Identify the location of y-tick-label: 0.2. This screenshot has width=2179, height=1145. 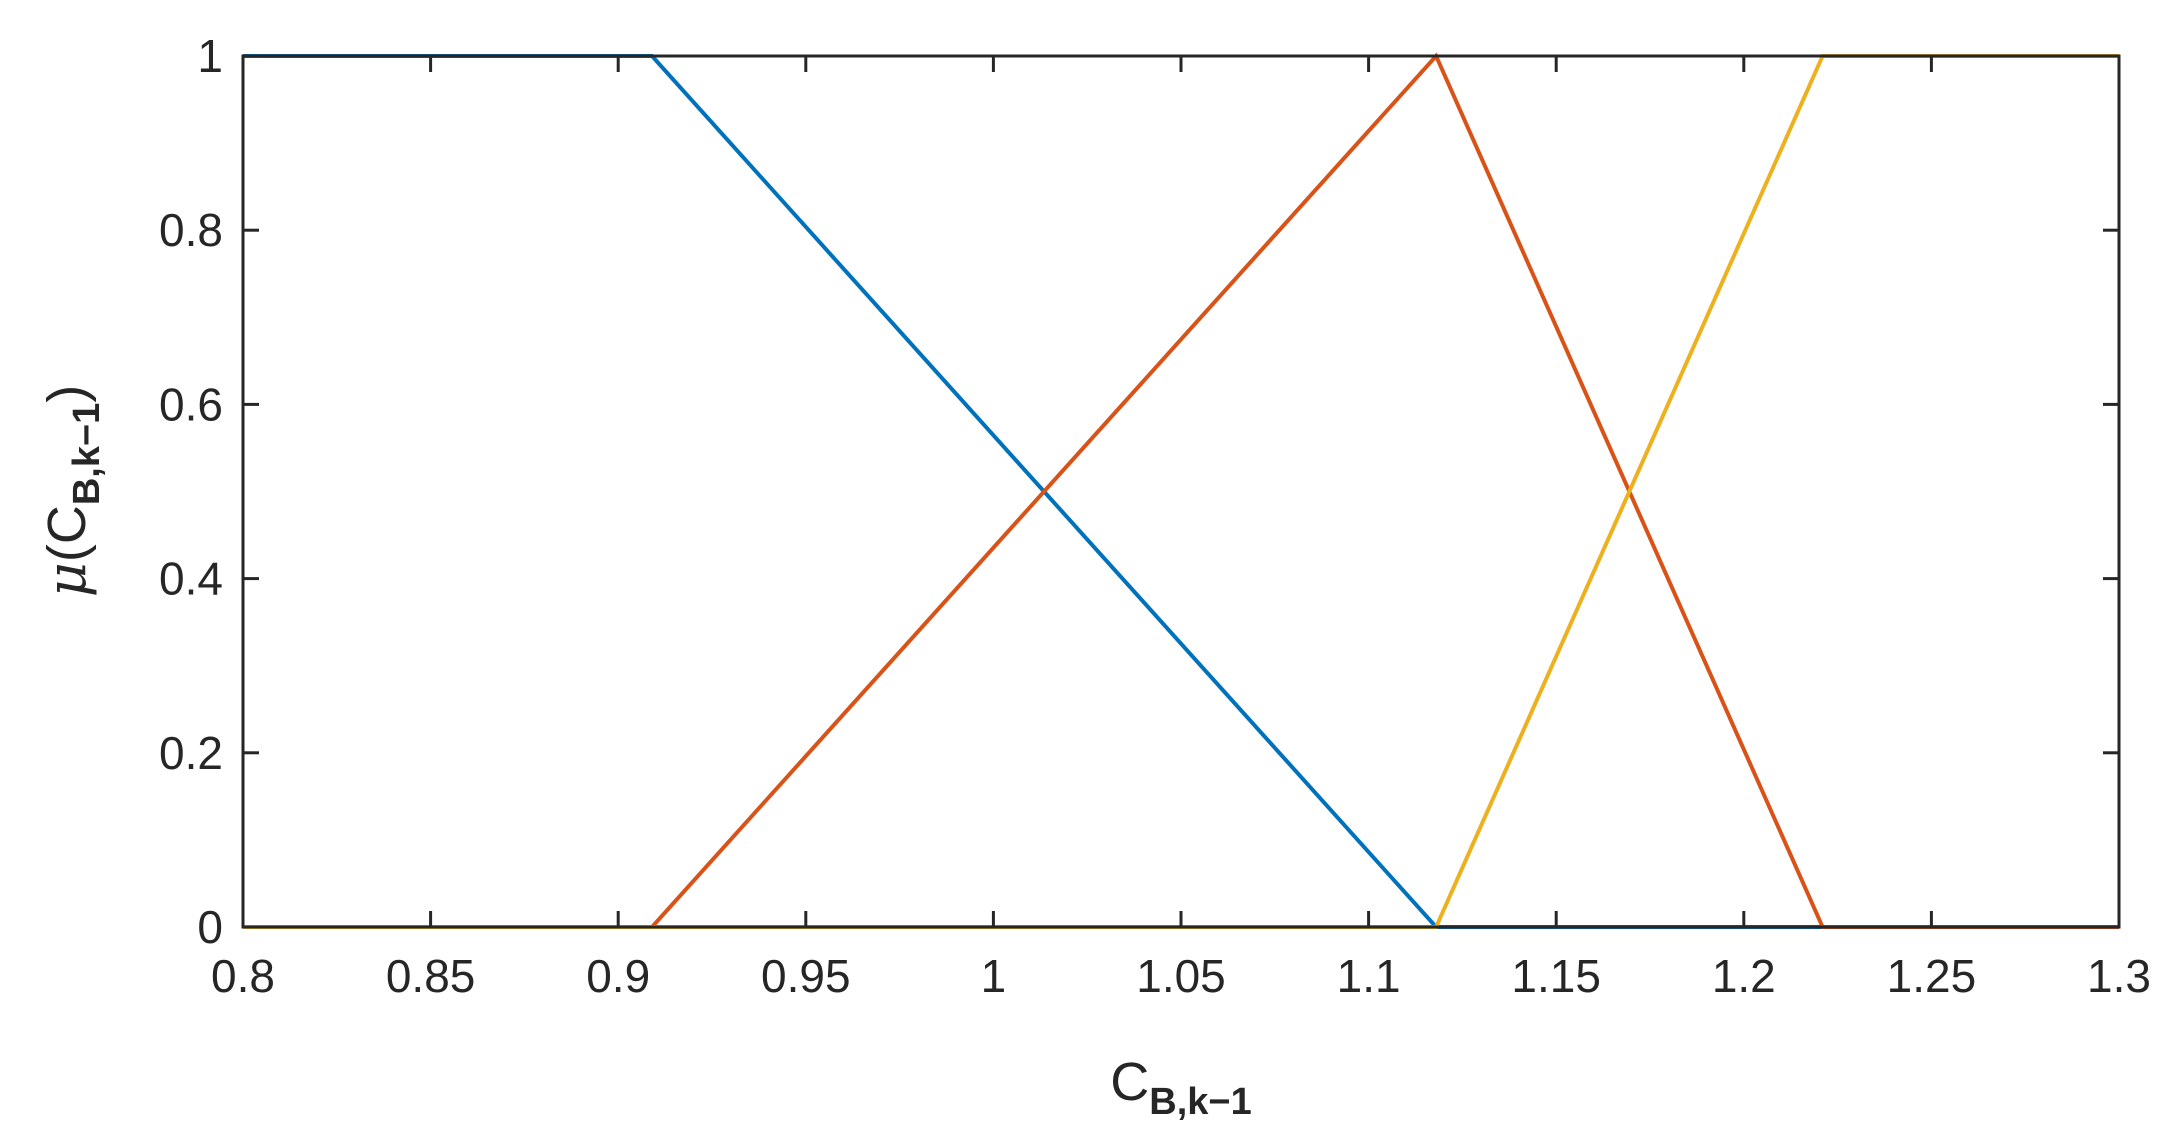
(191, 753).